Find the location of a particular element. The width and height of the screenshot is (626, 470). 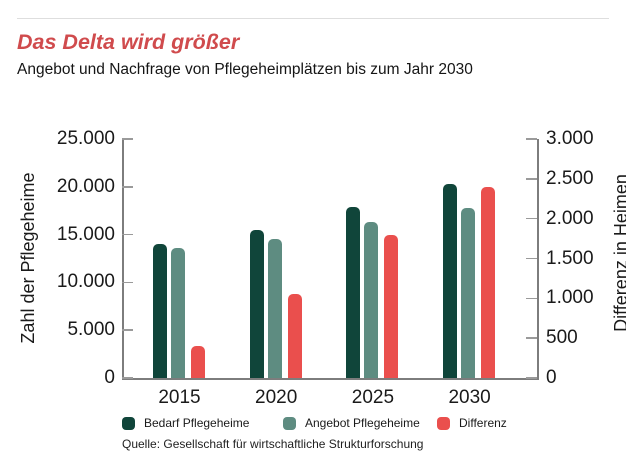

chart-title: Das Delta wird größer is located at coordinates (128, 42).